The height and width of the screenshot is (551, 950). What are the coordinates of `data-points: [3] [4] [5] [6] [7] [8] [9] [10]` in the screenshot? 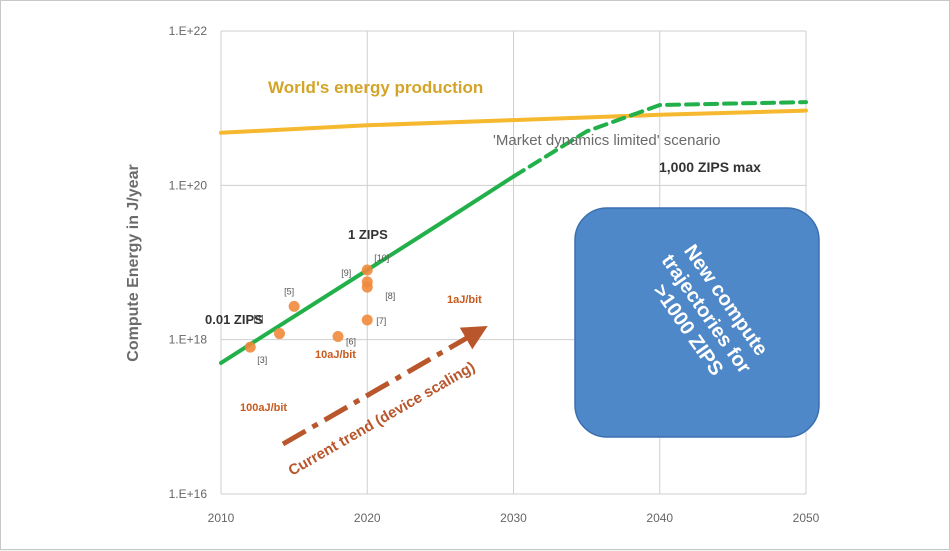 It's located at (319, 309).